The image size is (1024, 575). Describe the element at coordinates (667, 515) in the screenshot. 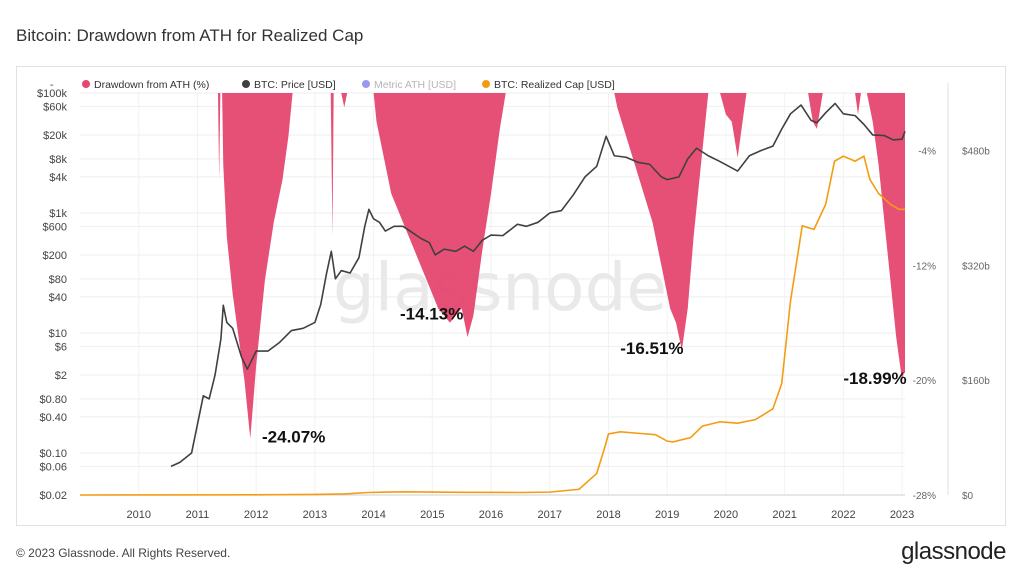

I see `x-tick-label: 2019` at that location.